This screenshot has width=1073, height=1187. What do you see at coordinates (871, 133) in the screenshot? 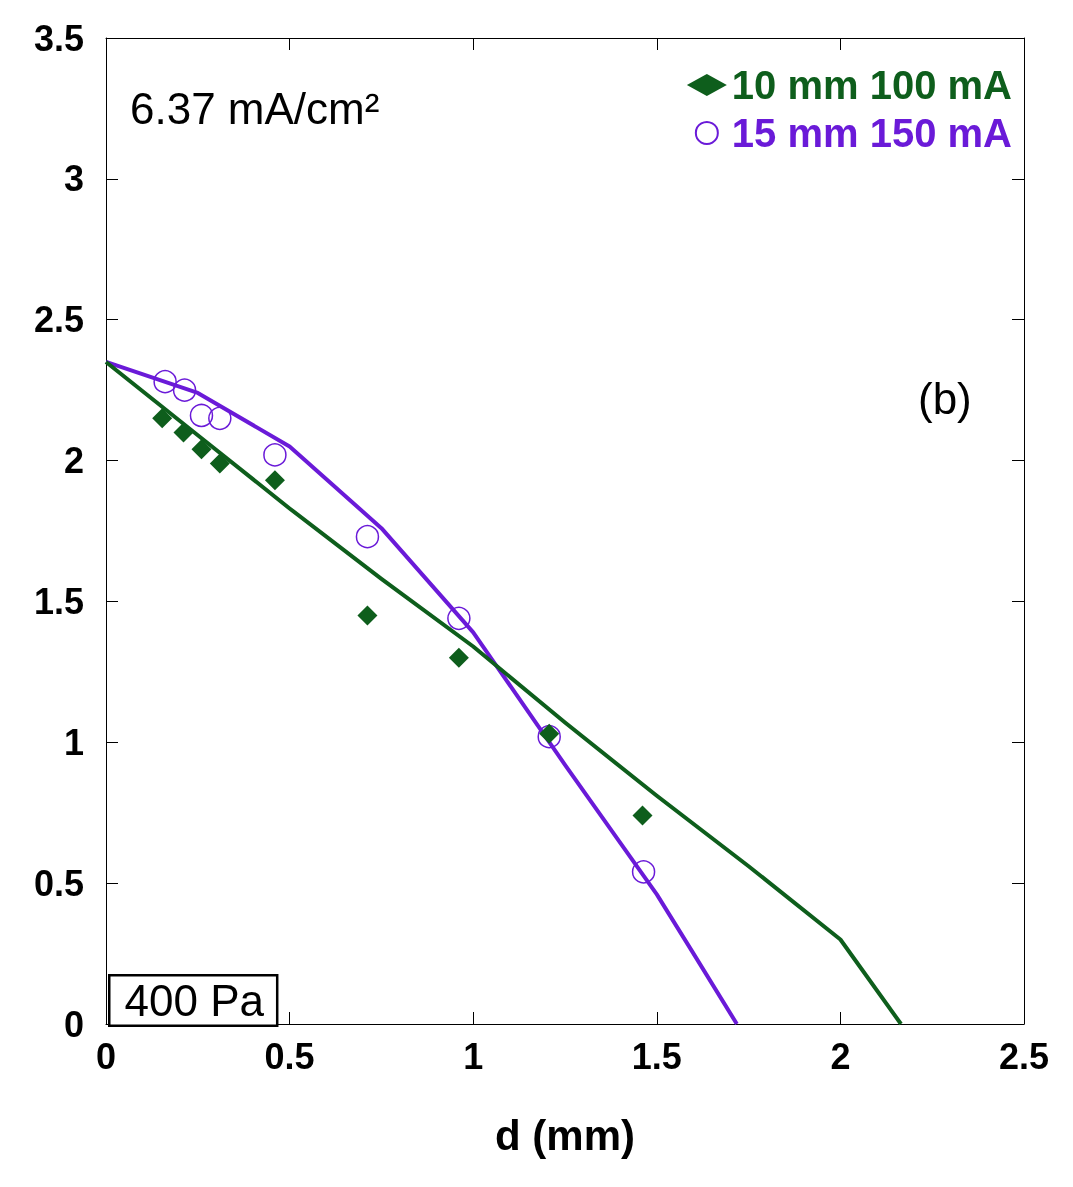
I see `legend-label: 15 mm 150 mA` at bounding box center [871, 133].